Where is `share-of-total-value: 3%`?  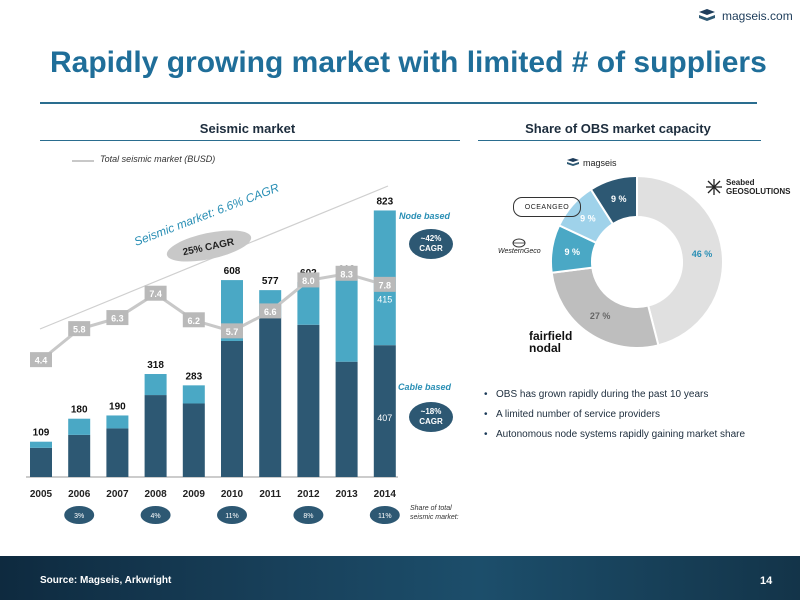
share-of-total-value: 3% is located at coordinates (79, 516).